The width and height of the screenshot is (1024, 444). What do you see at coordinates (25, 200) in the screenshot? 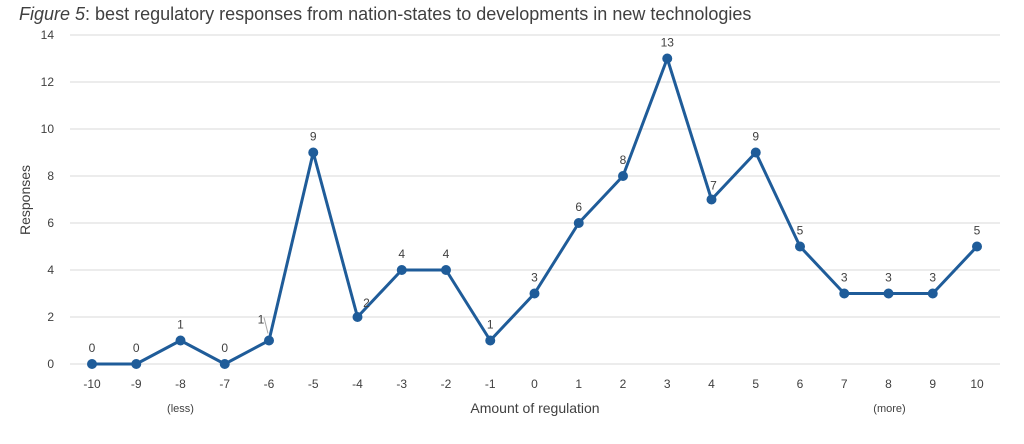
I see `y-axis-label: Responses` at bounding box center [25, 200].